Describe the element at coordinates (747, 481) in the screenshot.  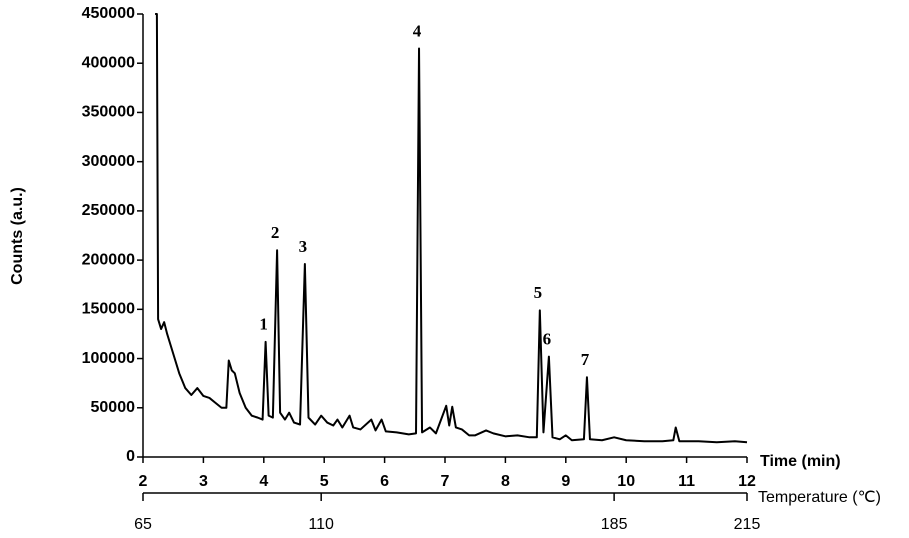
I see `x-tick-label: 12` at that location.